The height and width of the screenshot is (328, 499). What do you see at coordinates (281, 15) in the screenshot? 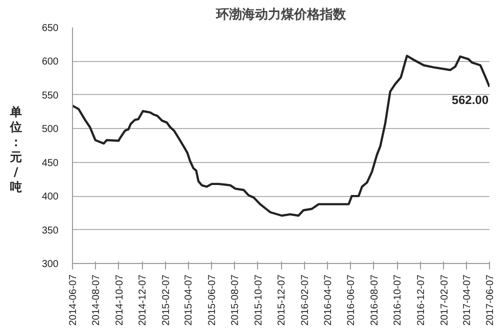
I see `chart-title: 环渤海动力煤价格指数` at bounding box center [281, 15].